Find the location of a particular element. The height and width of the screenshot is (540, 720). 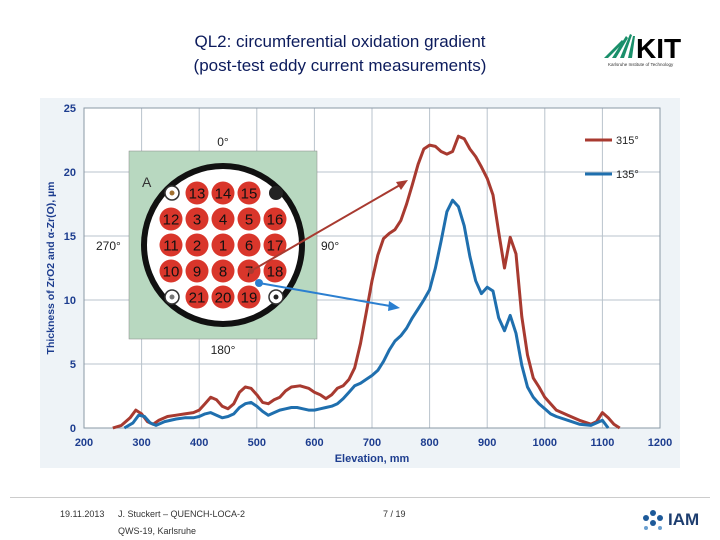

bundle-rod-label: 19 is located at coordinates (249, 298).